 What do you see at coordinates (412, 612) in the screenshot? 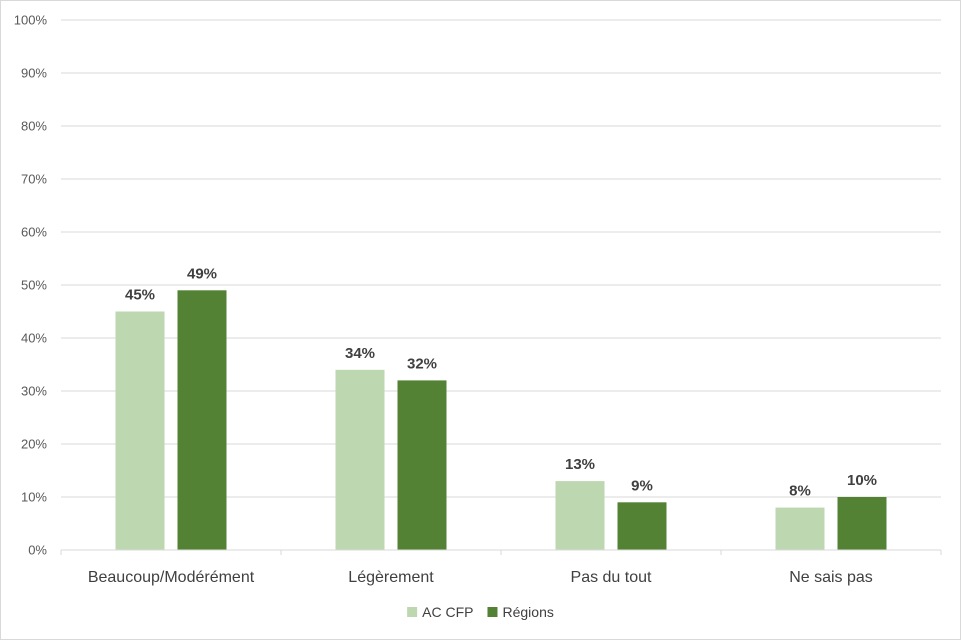
I see `legend-swatch-ac-cfp` at bounding box center [412, 612].